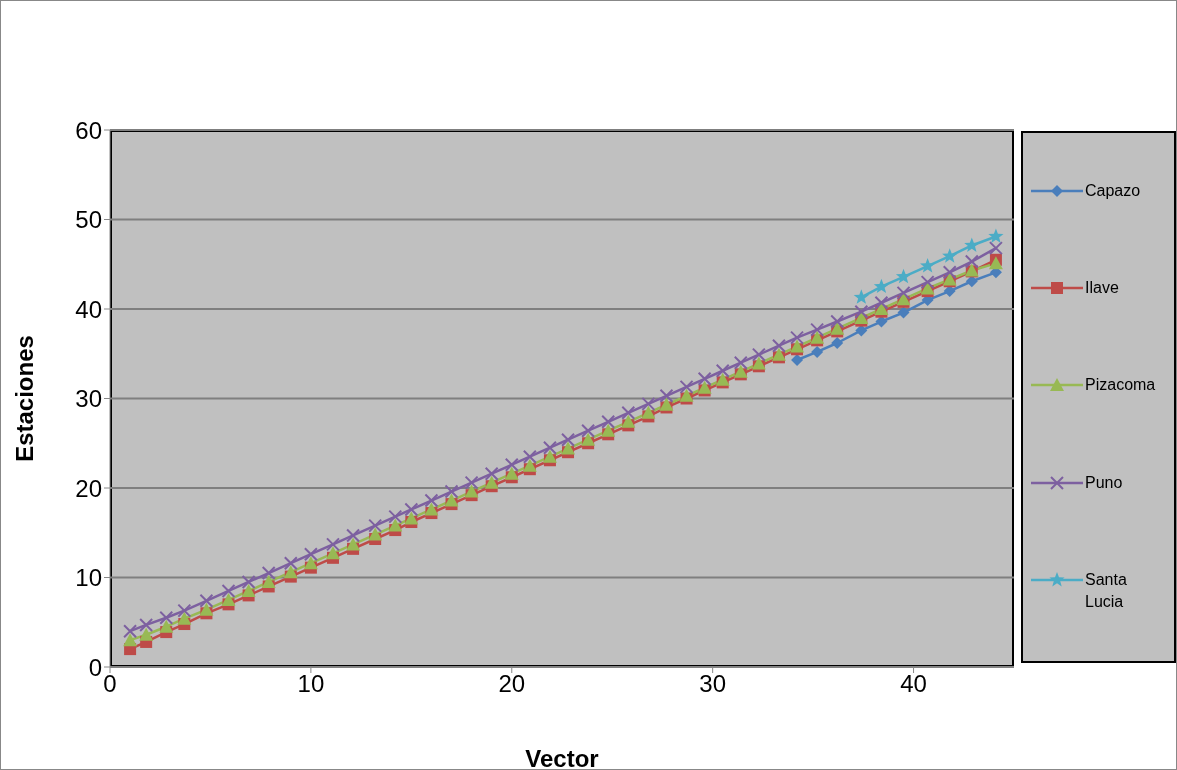 The image size is (1177, 770). What do you see at coordinates (1102, 288) in the screenshot?
I see `legend-label: Ilave` at bounding box center [1102, 288].